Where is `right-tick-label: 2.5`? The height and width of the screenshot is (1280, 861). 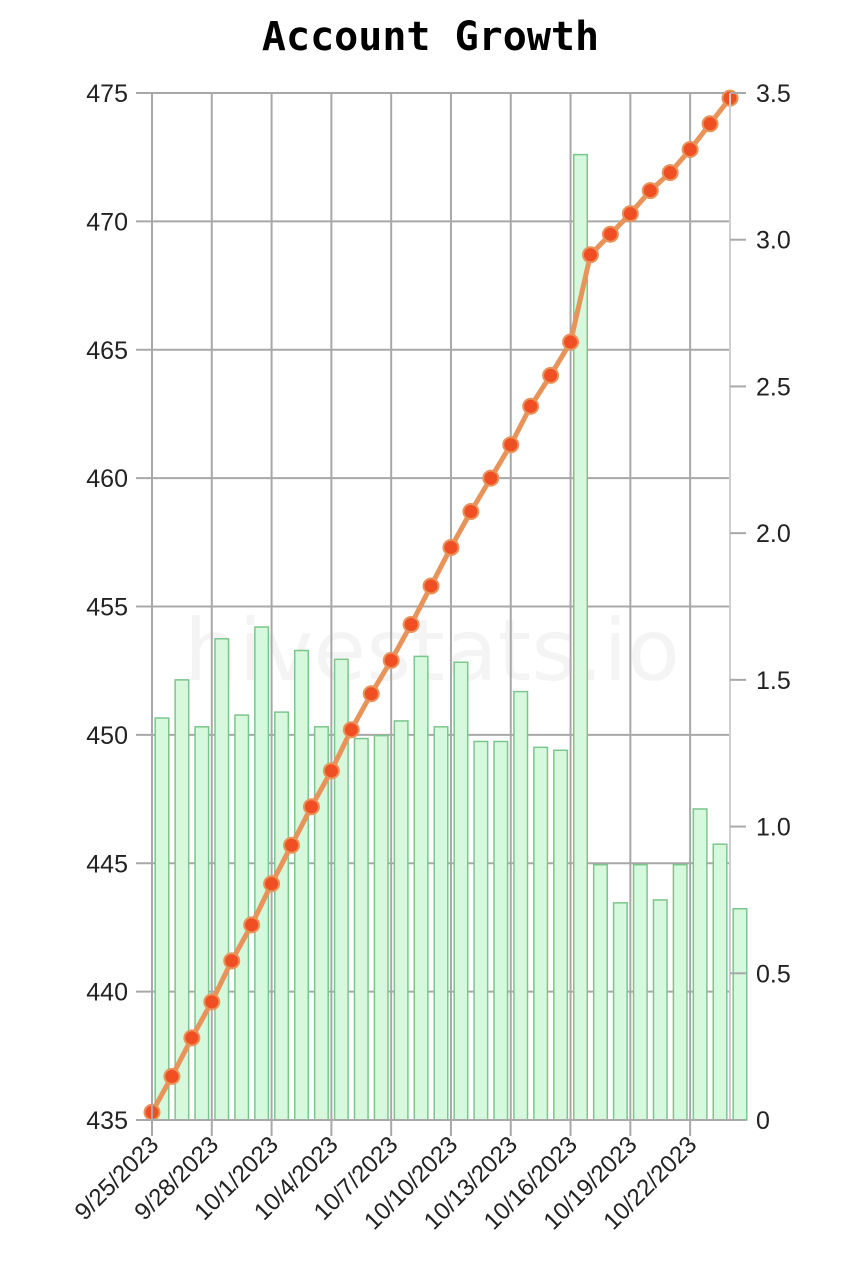
right-tick-label: 2.5 is located at coordinates (773, 387).